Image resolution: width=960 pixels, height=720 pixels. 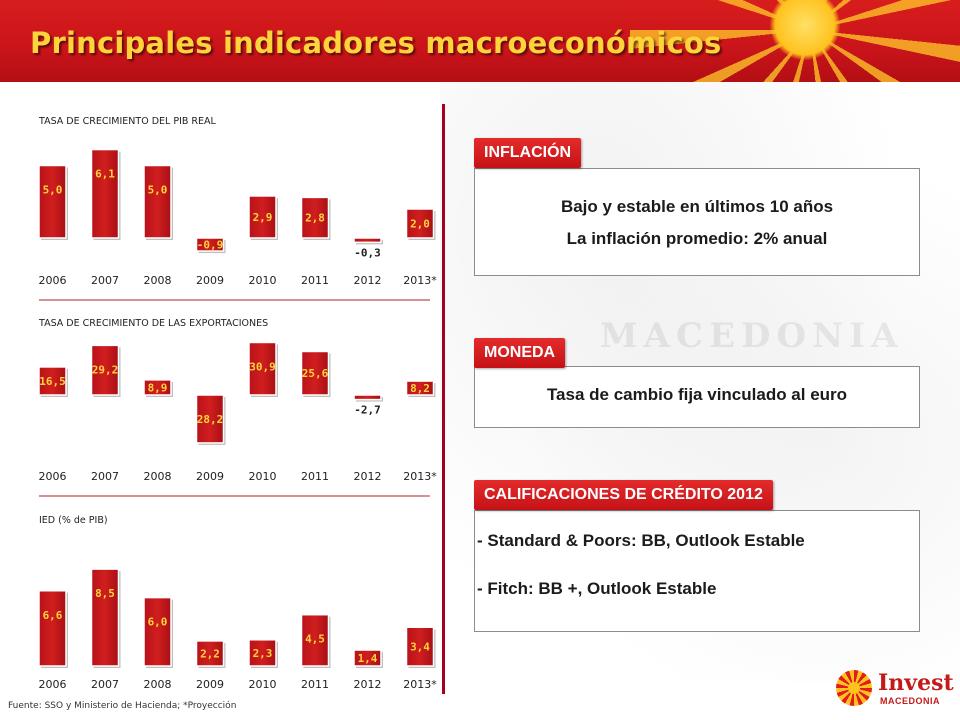 I want to click on data-label: 4,5, so click(x=315, y=639).